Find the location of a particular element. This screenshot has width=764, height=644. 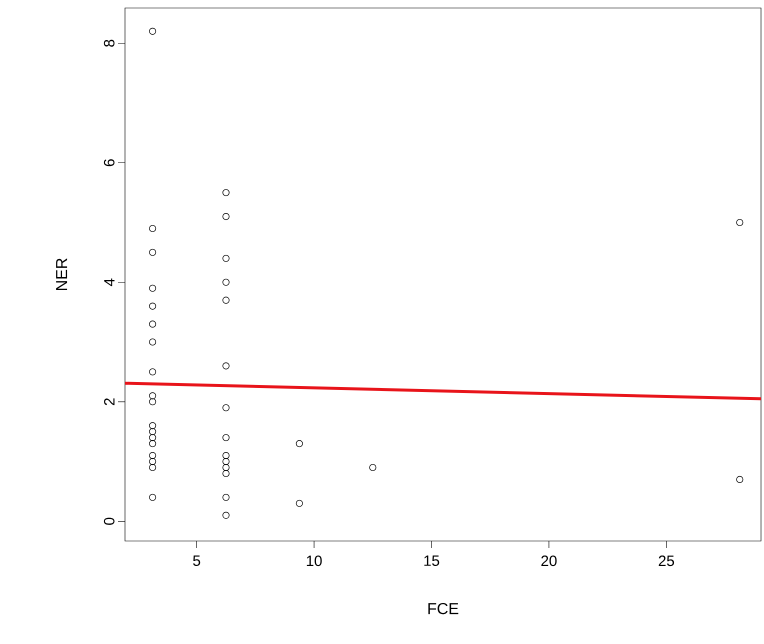

x-tick-label: 15 is located at coordinates (432, 561).